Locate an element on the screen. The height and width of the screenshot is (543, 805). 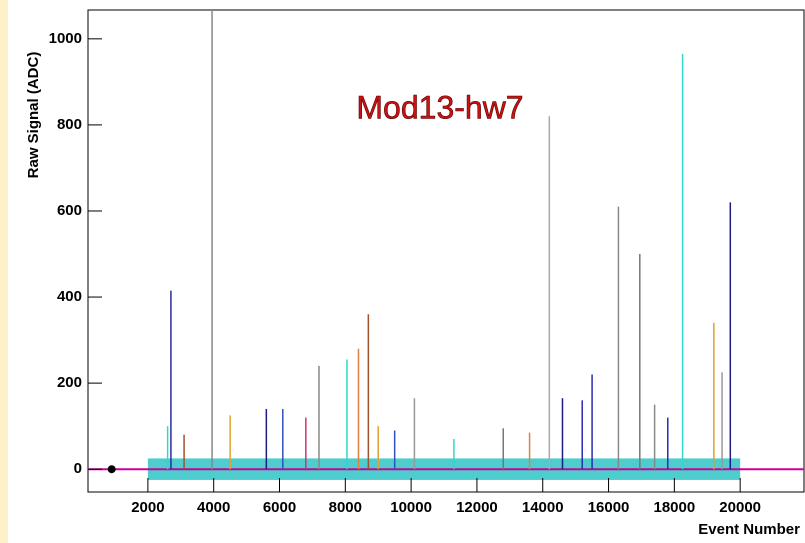
x-tick-label: 20000 is located at coordinates (740, 507).